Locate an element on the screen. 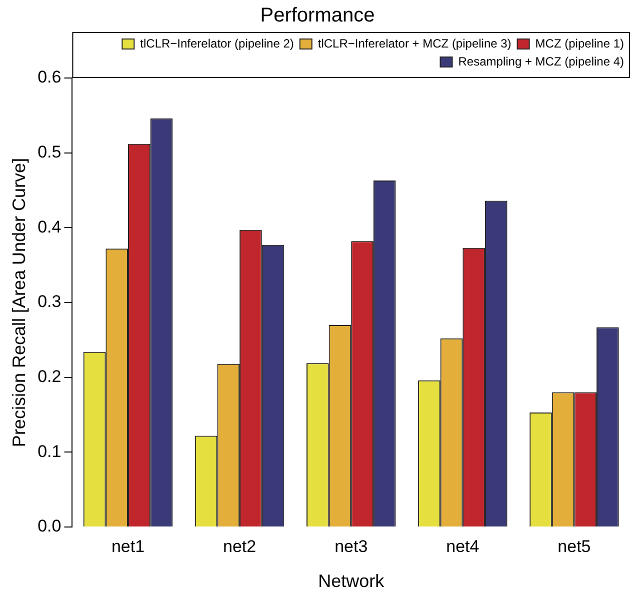  x-tick-label: net3 is located at coordinates (351, 546).